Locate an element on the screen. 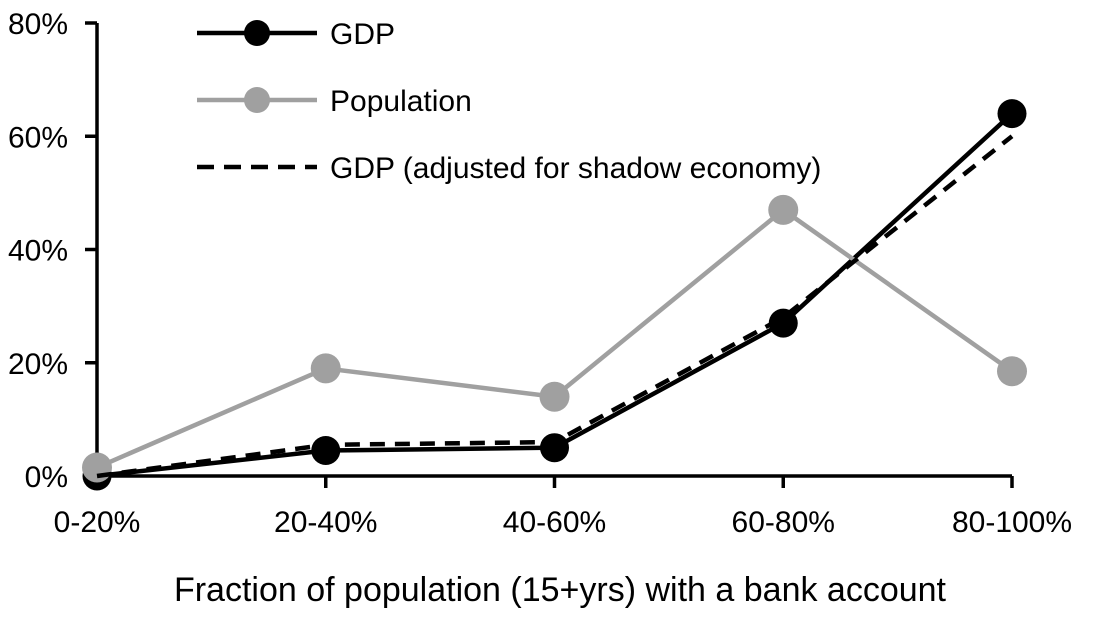 This screenshot has height=619, width=1102. x-tick-label: 0-20% is located at coordinates (97, 522).